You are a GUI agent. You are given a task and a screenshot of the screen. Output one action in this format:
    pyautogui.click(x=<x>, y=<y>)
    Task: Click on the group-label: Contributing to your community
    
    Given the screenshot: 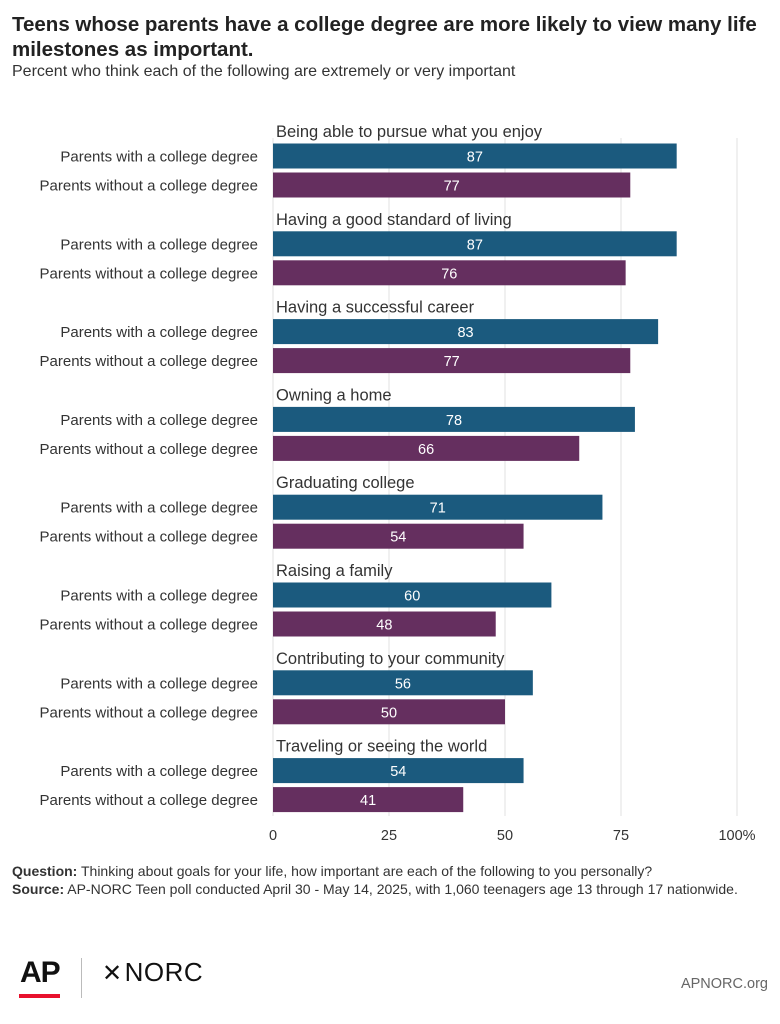 What is the action you would take?
    pyautogui.click(x=390, y=659)
    